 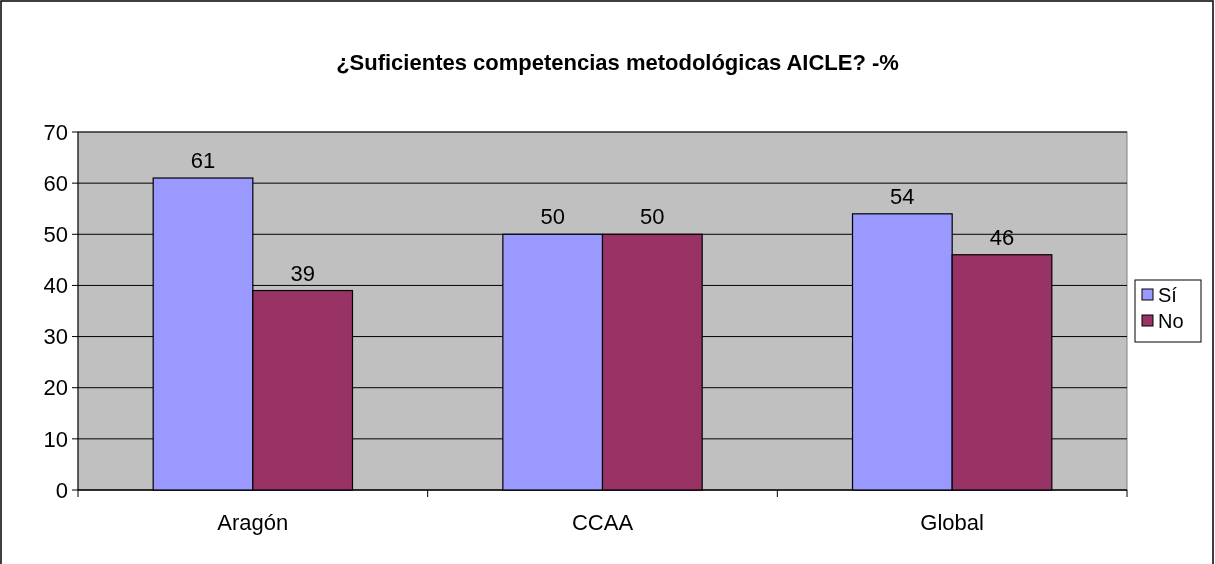 What do you see at coordinates (302, 273) in the screenshot?
I see `data-label: 39` at bounding box center [302, 273].